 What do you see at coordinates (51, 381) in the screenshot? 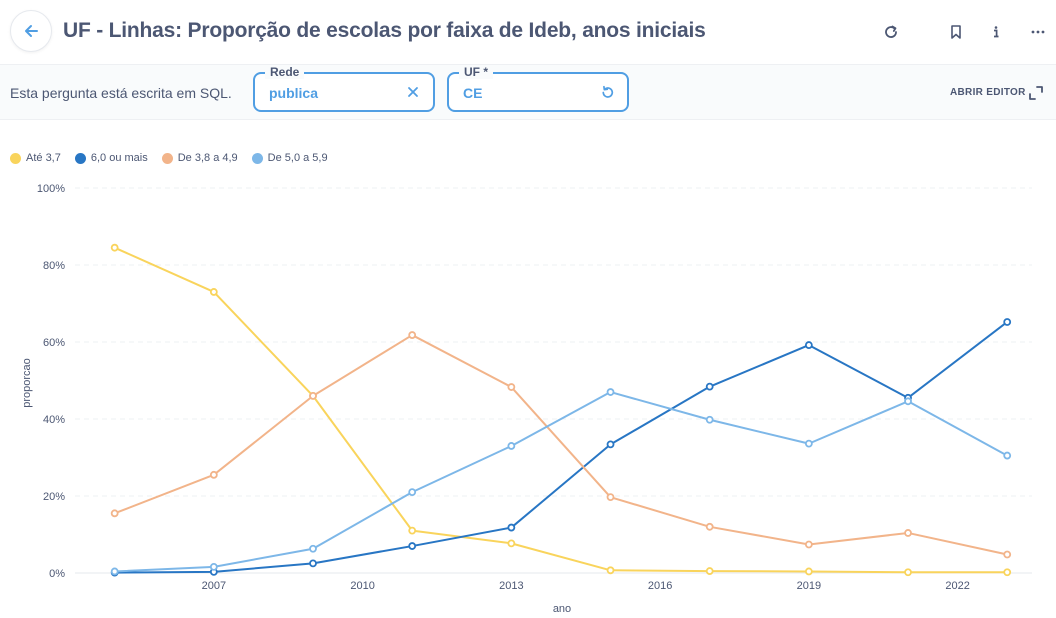
I see `y-axis-ticks: 0% 20% 40% 60% 80% 100%` at bounding box center [51, 381].